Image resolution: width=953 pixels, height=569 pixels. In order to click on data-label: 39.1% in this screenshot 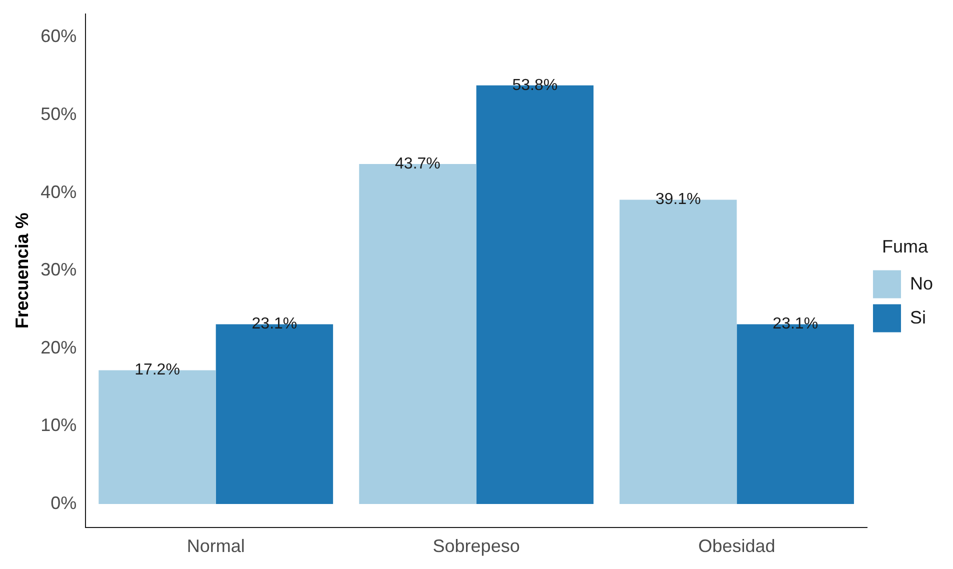, I will do `click(678, 199)`.